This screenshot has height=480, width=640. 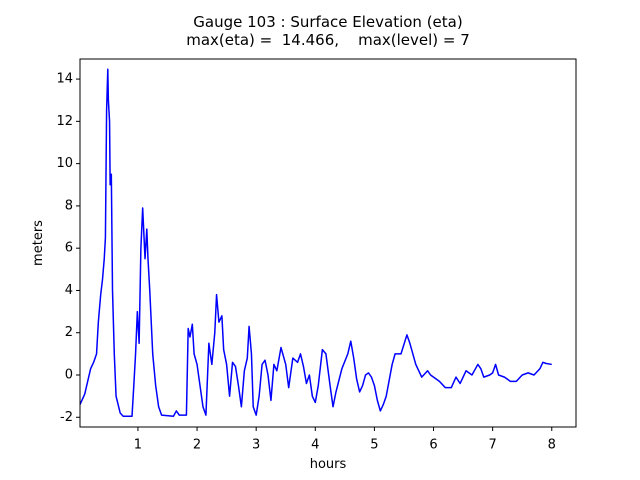 What do you see at coordinates (69, 375) in the screenshot?
I see `y-tick-label: 0` at bounding box center [69, 375].